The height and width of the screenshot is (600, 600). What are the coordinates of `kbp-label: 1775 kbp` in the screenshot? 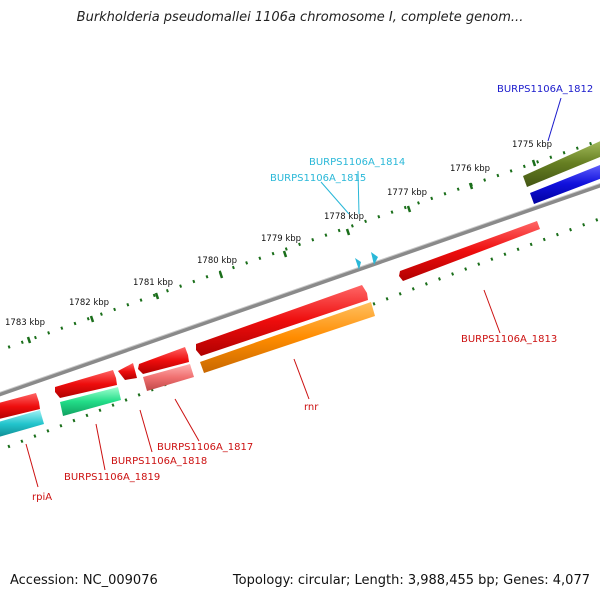 It's located at (532, 145).